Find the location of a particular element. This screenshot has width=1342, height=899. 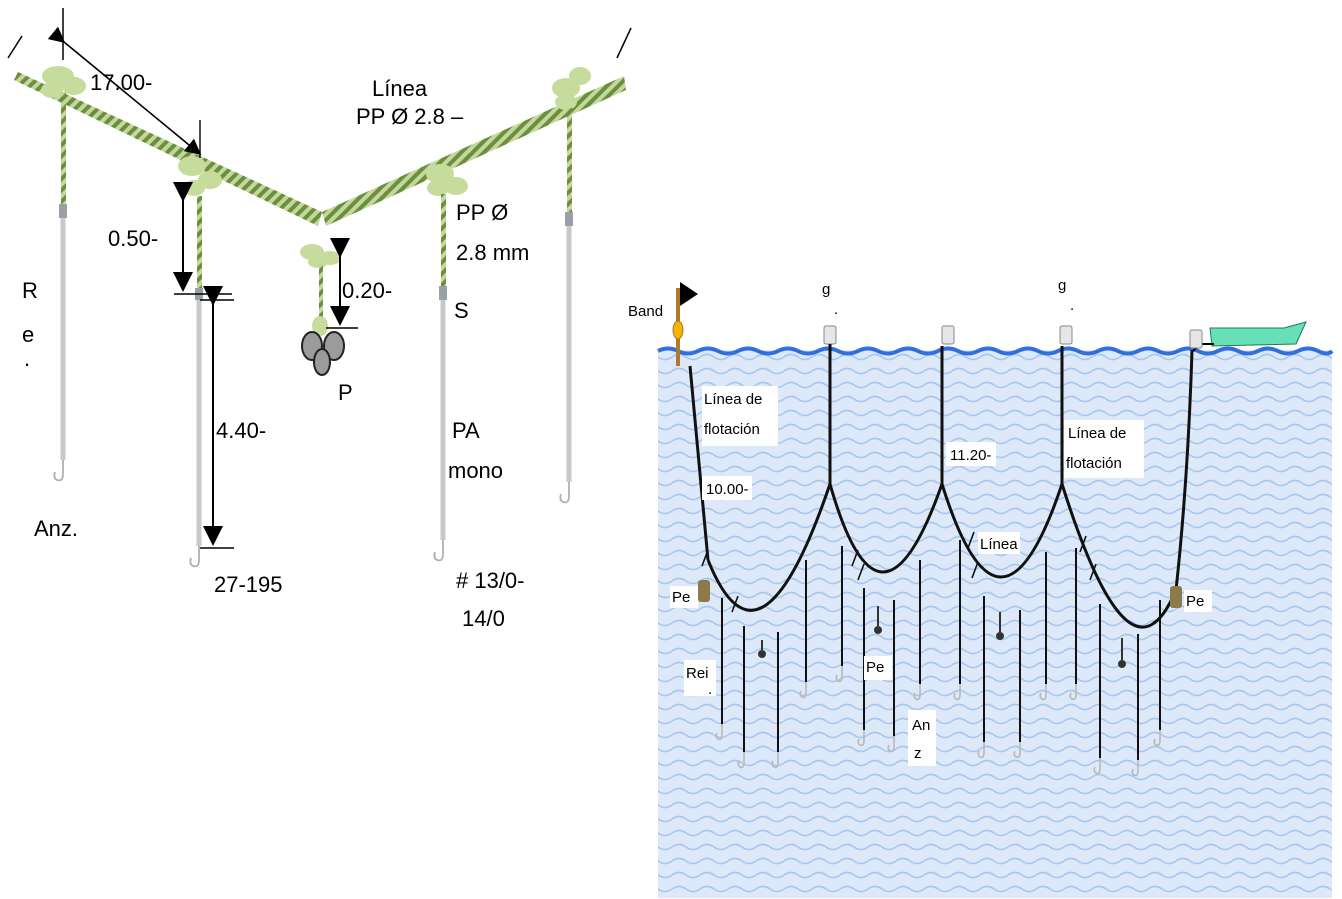

label-flag: Band is located at coordinates (645, 311).